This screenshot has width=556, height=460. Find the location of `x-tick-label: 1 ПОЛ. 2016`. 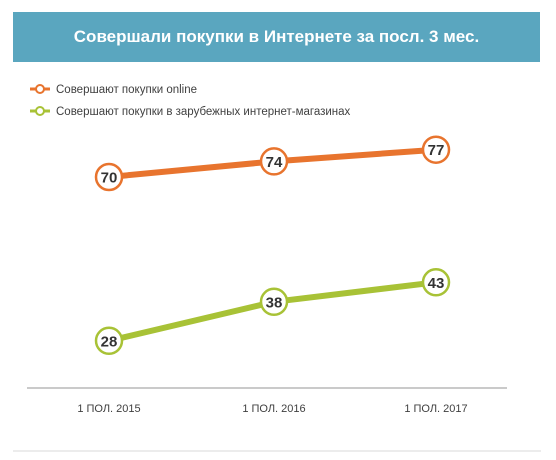

x-tick-label: 1 ПОЛ. 2016 is located at coordinates (273, 409).